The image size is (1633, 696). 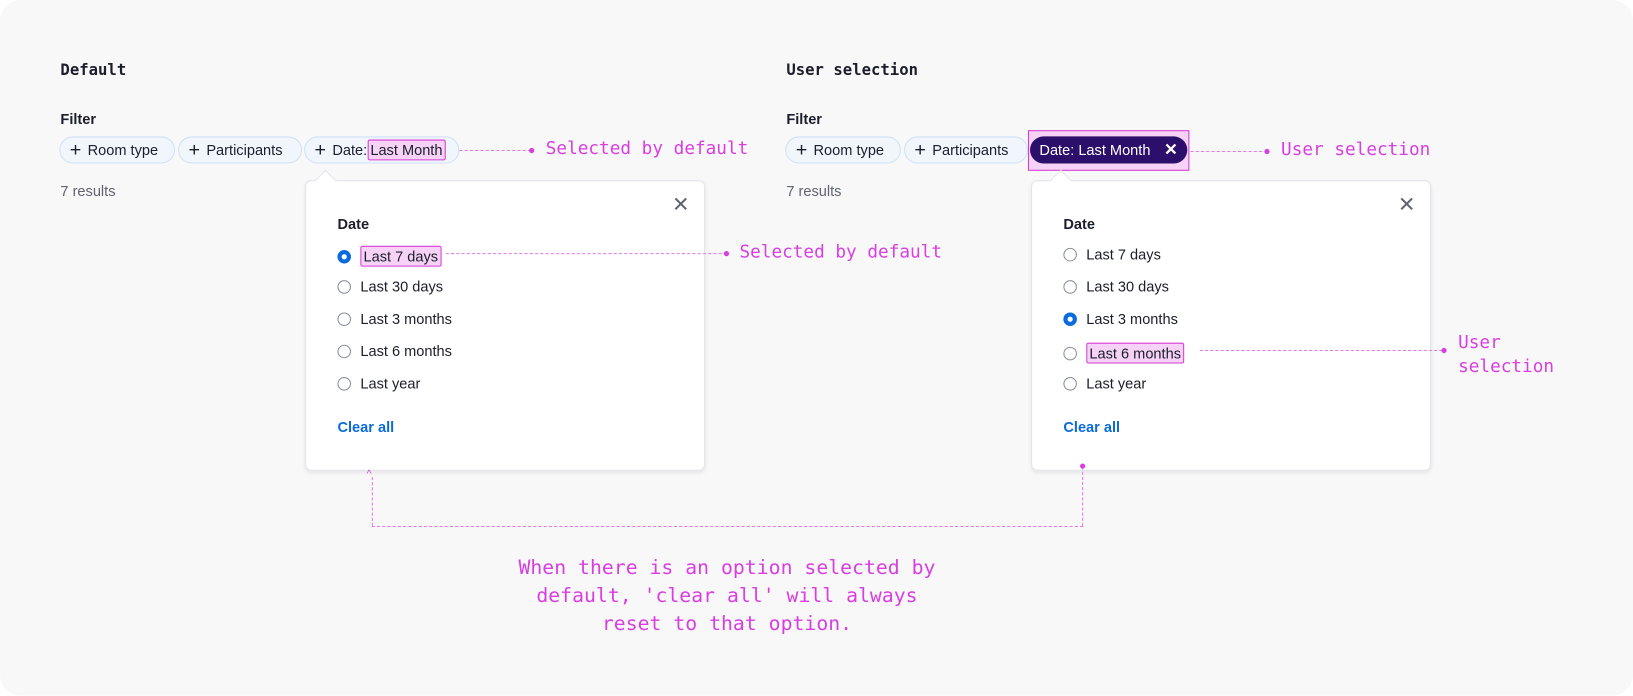 I want to click on chip-label: Date:, so click(x=350, y=150).